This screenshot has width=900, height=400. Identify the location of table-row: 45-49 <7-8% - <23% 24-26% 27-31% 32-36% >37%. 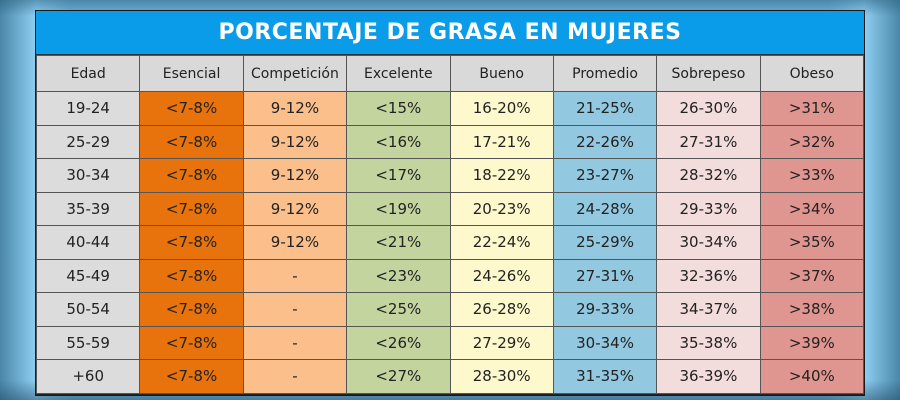
(450, 275).